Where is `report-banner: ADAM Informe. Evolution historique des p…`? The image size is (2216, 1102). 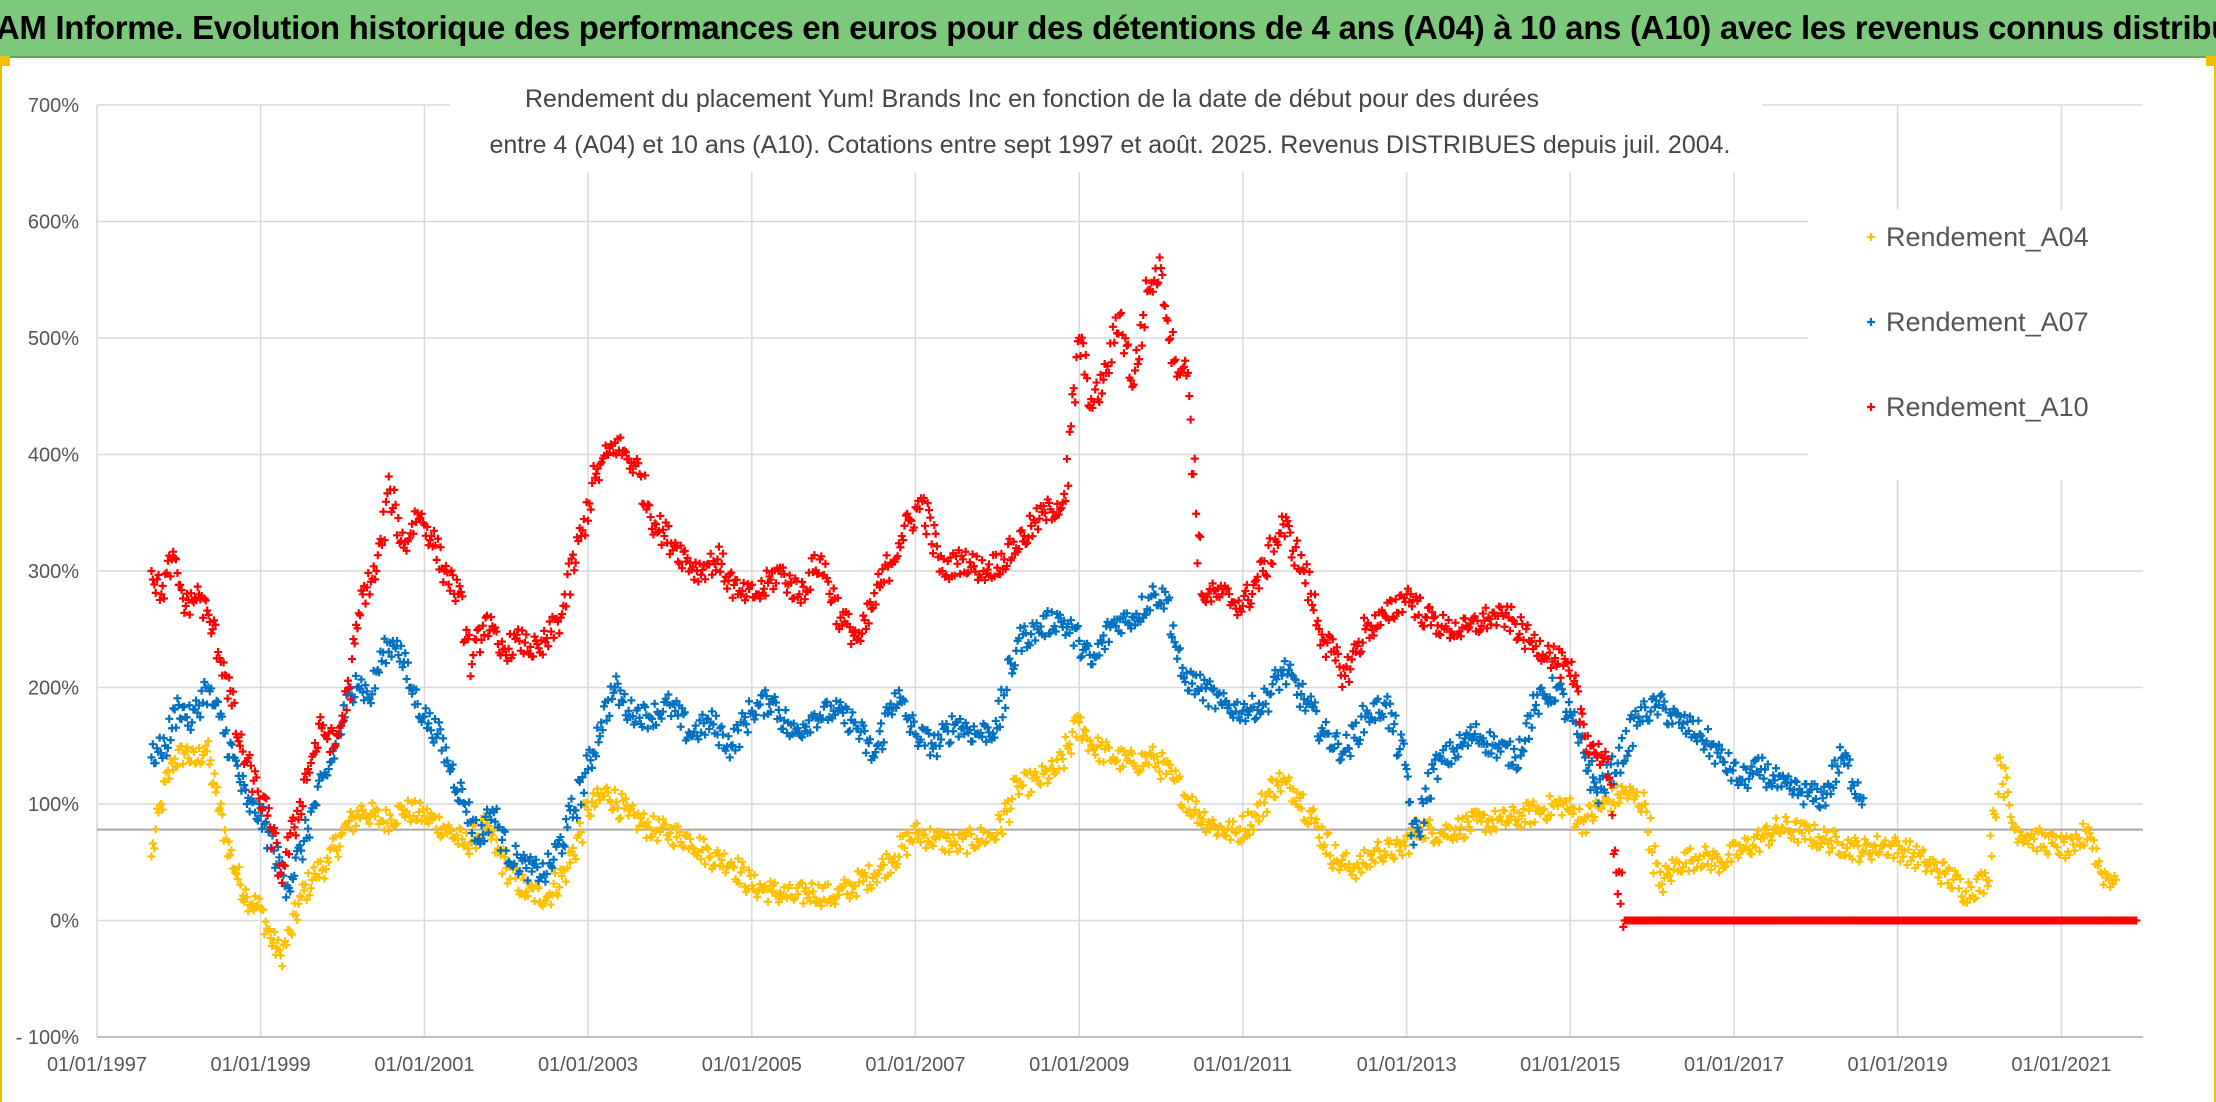 report-banner: ADAM Informe. Evolution historique des p… is located at coordinates (1108, 29).